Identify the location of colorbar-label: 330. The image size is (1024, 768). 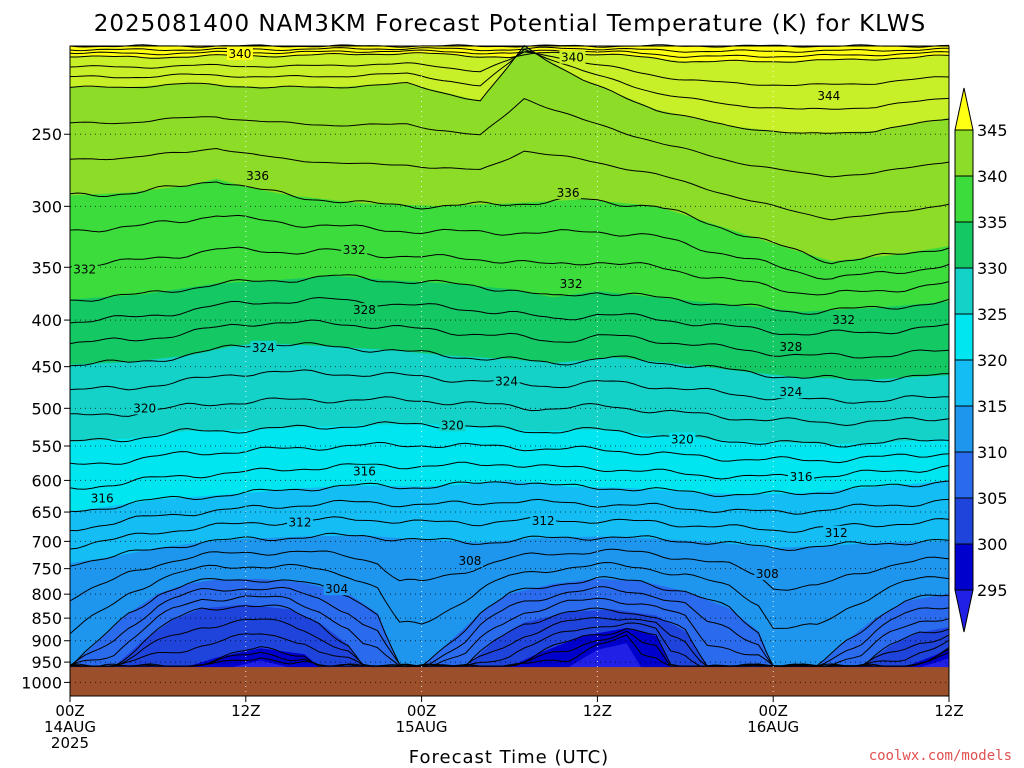
(992, 268).